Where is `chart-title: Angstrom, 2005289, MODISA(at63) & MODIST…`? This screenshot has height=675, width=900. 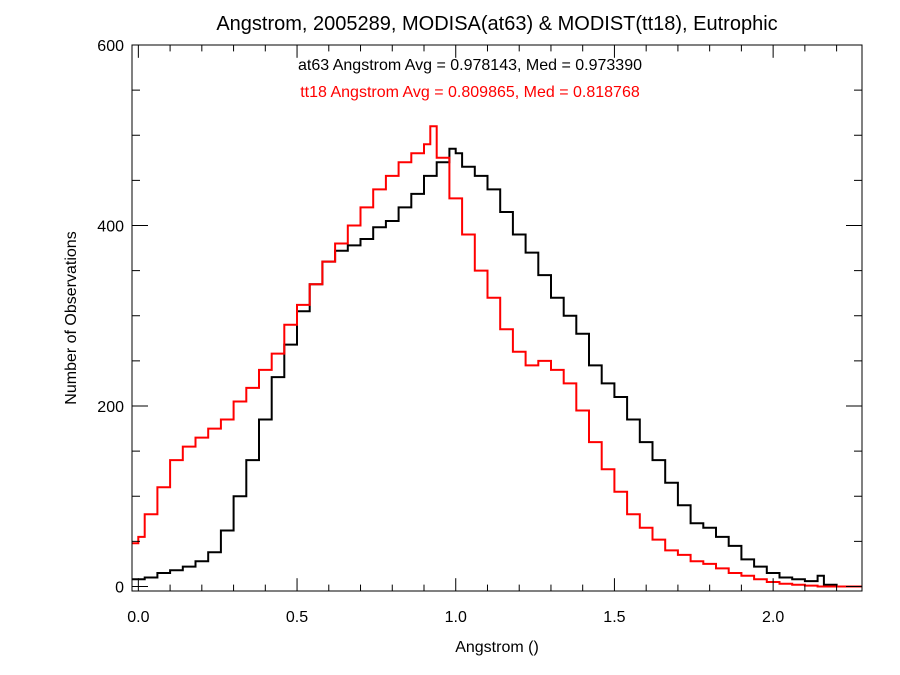
chart-title: Angstrom, 2005289, MODISA(at63) & MODIST… is located at coordinates (496, 24).